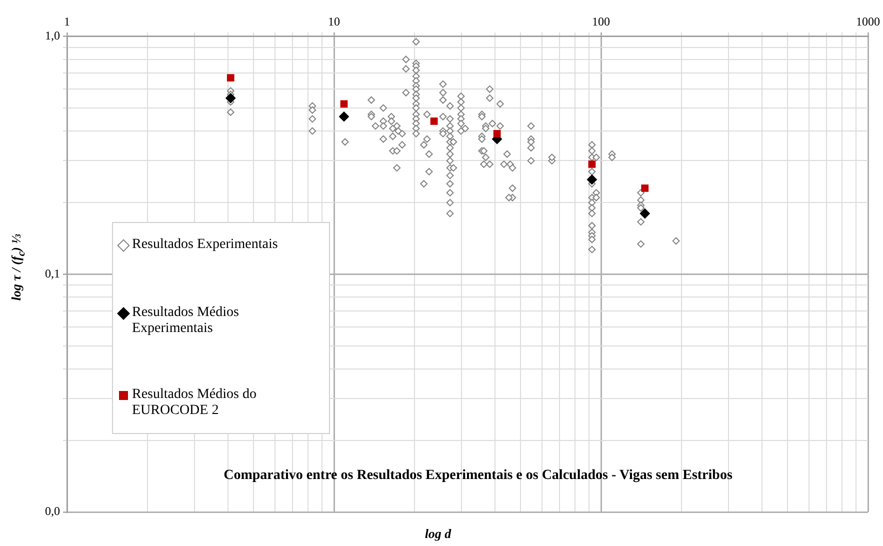 This screenshot has height=546, width=883. Describe the element at coordinates (438, 534) in the screenshot. I see `x-axis-title: log d` at that location.